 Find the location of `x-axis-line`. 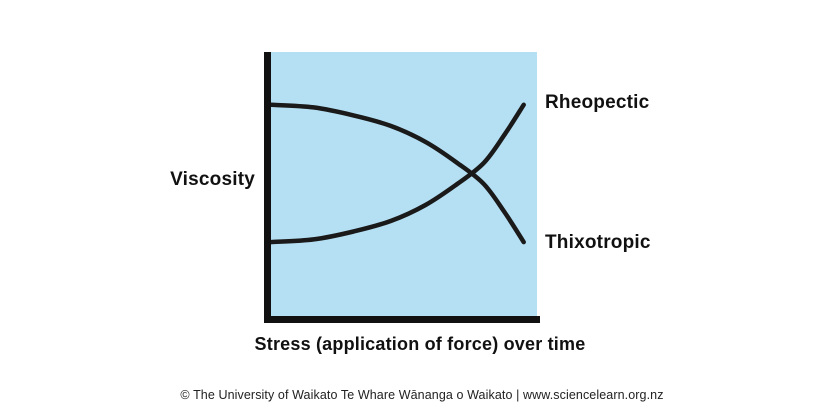

x-axis-line is located at coordinates (402, 319).